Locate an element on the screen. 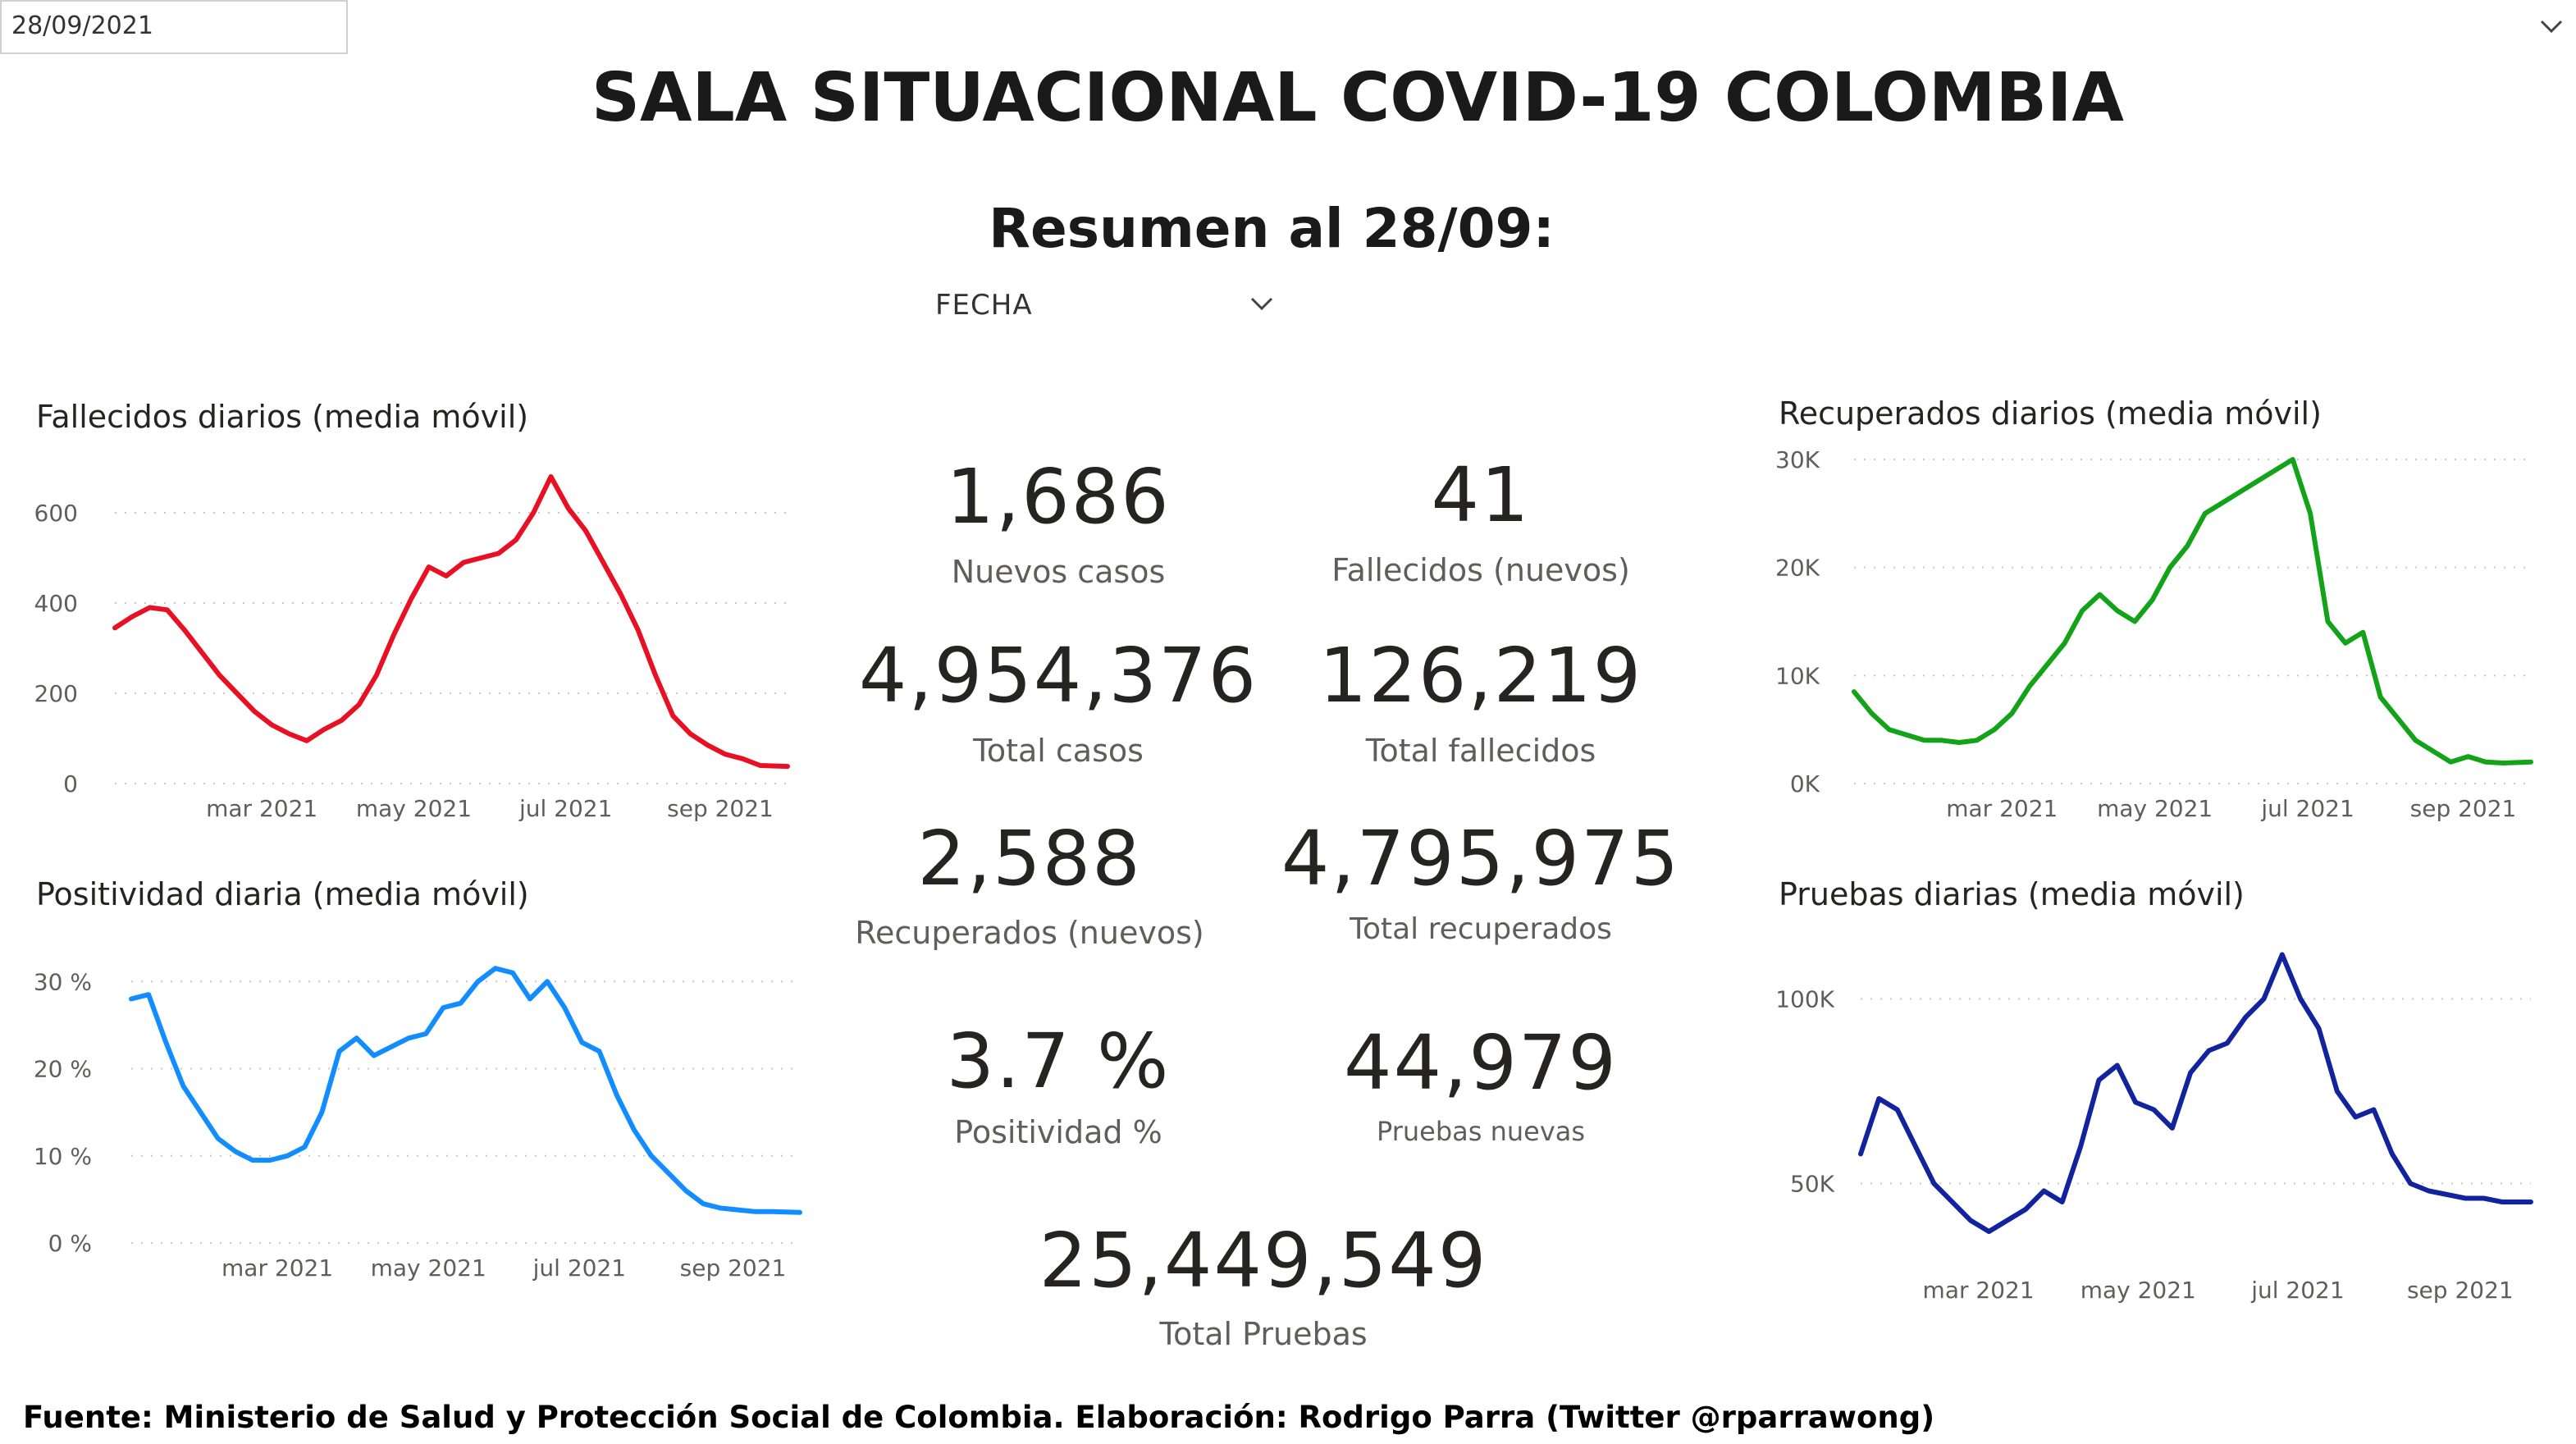 This screenshot has width=2576, height=1444. kpi-pruebas-nuevas-label: Pruebas nuevas is located at coordinates (1481, 1131).